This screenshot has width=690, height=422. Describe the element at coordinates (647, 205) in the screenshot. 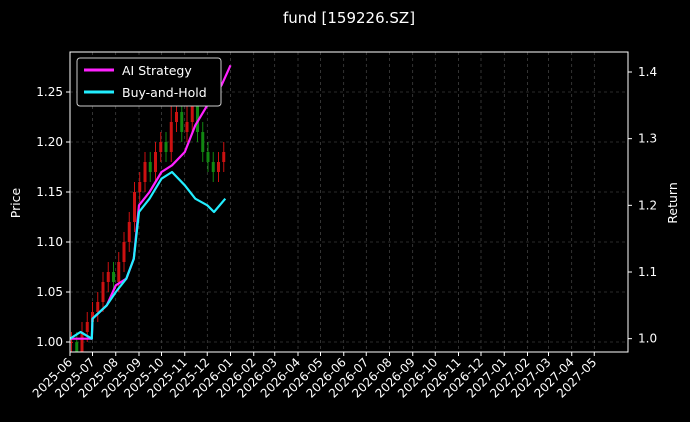

I see `y-right-tick-label: 1.2` at that location.